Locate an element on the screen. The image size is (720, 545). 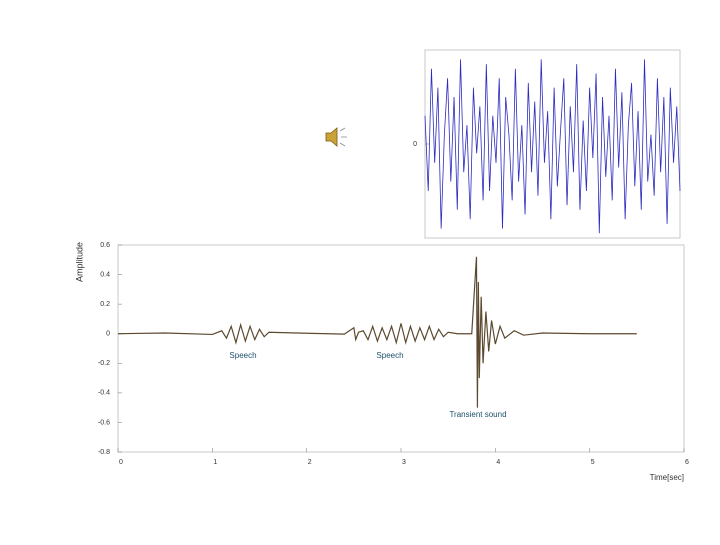
x-tick-label: 1 is located at coordinates (215, 462).